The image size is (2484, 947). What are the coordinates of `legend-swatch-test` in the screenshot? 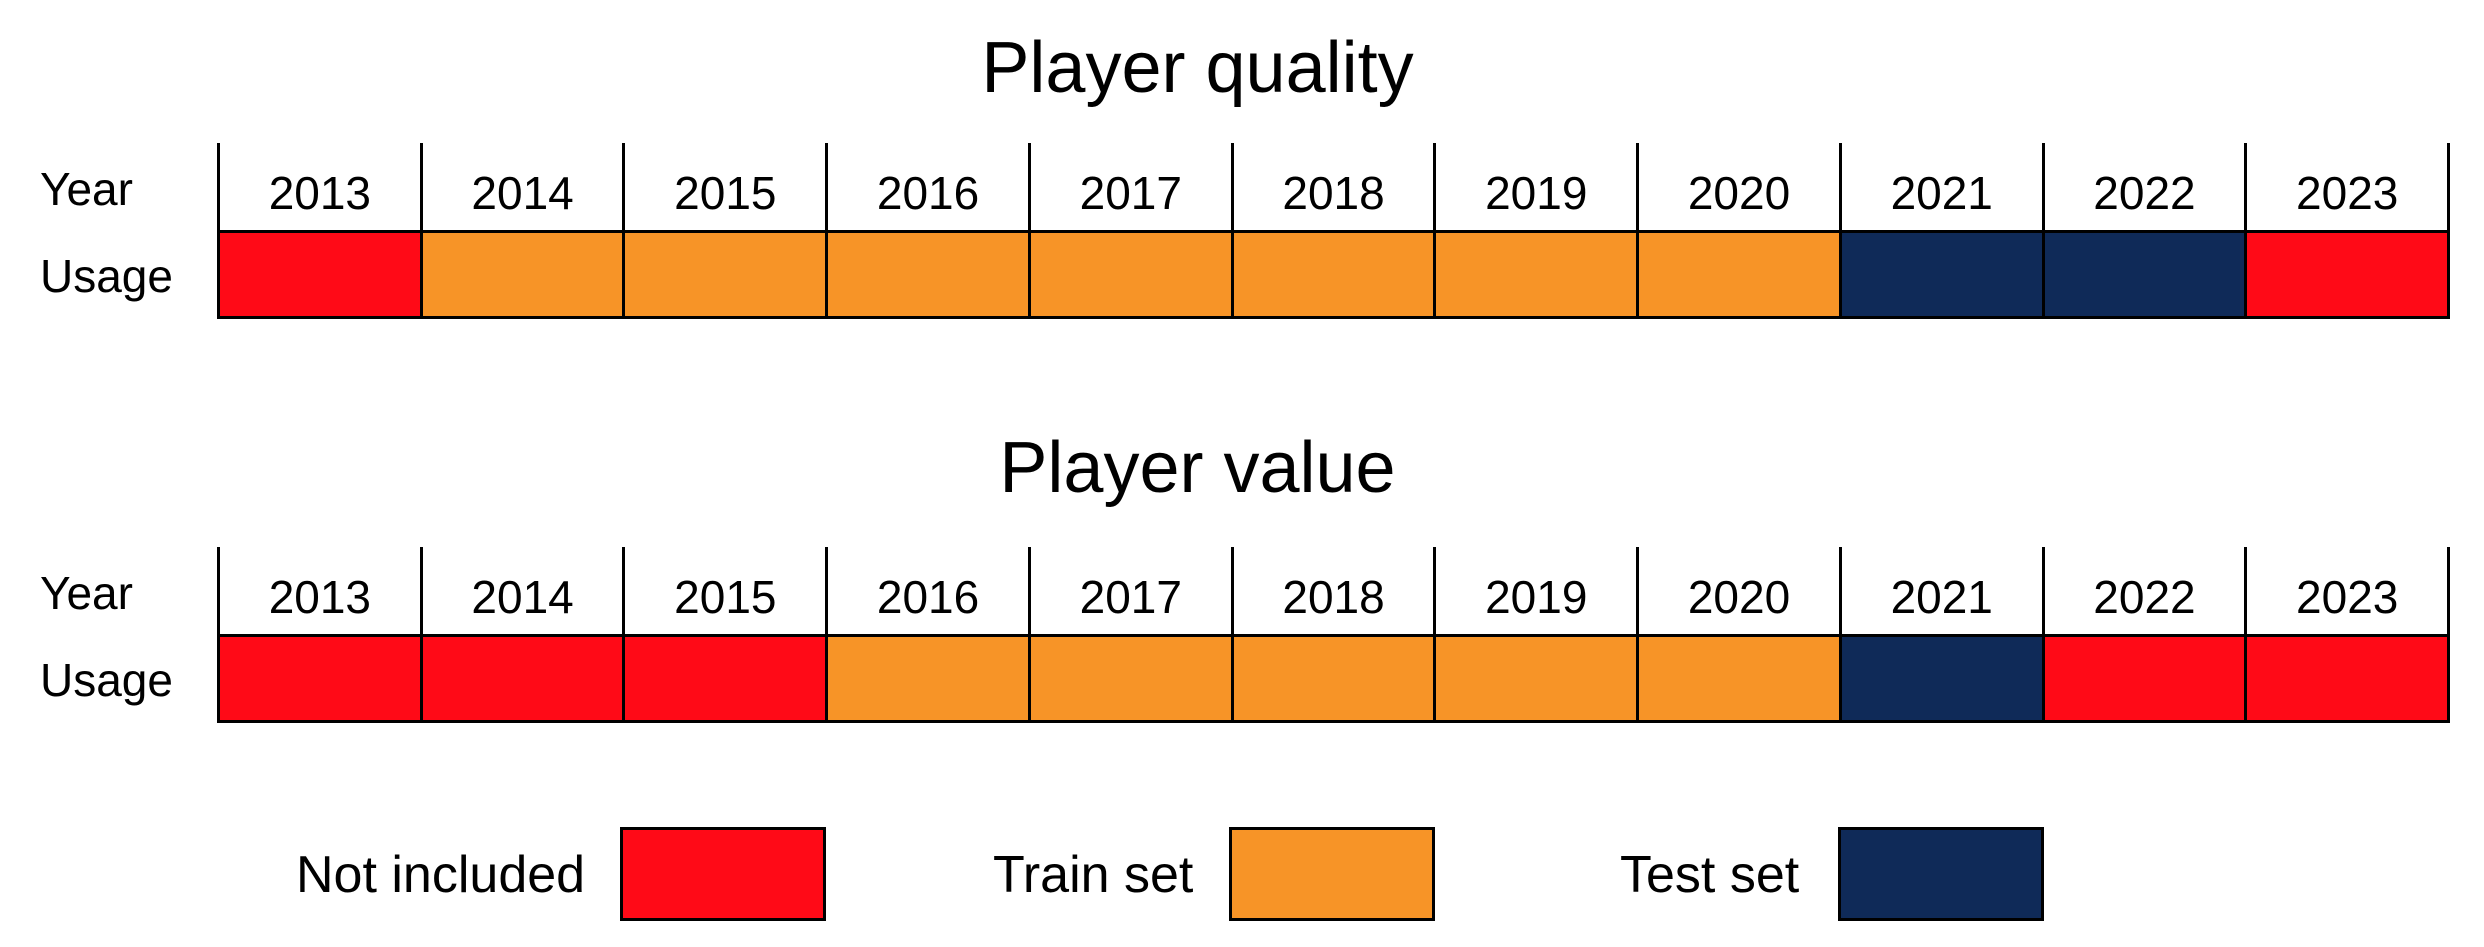 It's located at (1941, 874).